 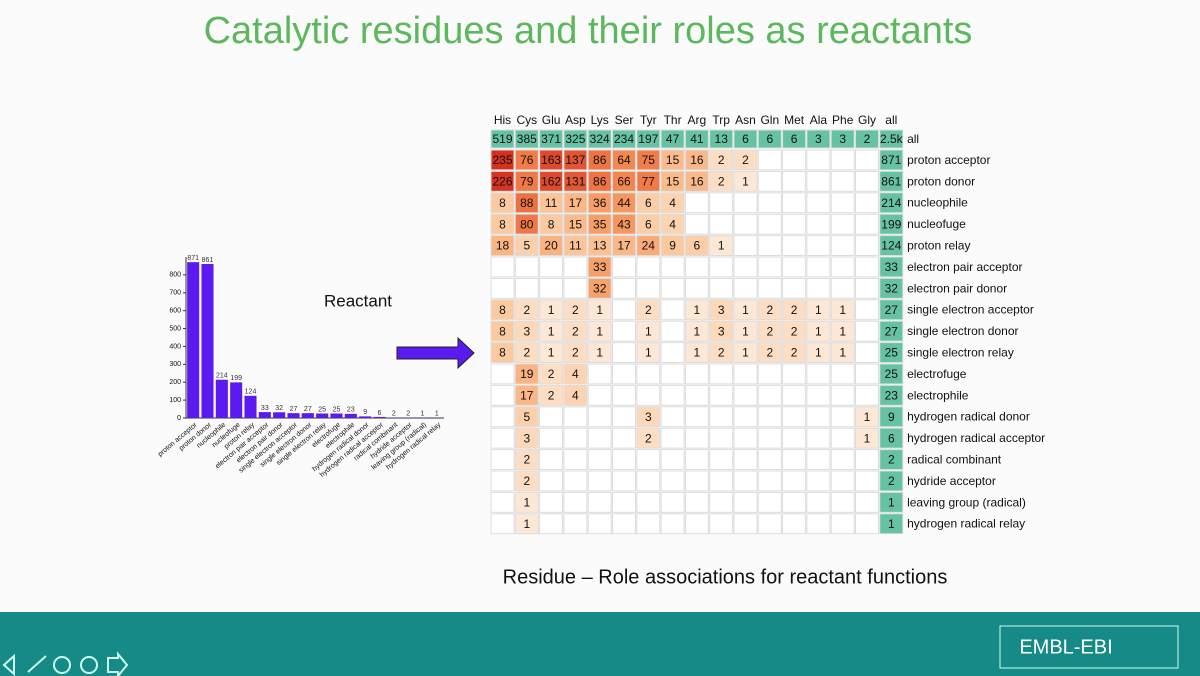 I want to click on row-label: hydrogen radical relay, so click(x=966, y=524).